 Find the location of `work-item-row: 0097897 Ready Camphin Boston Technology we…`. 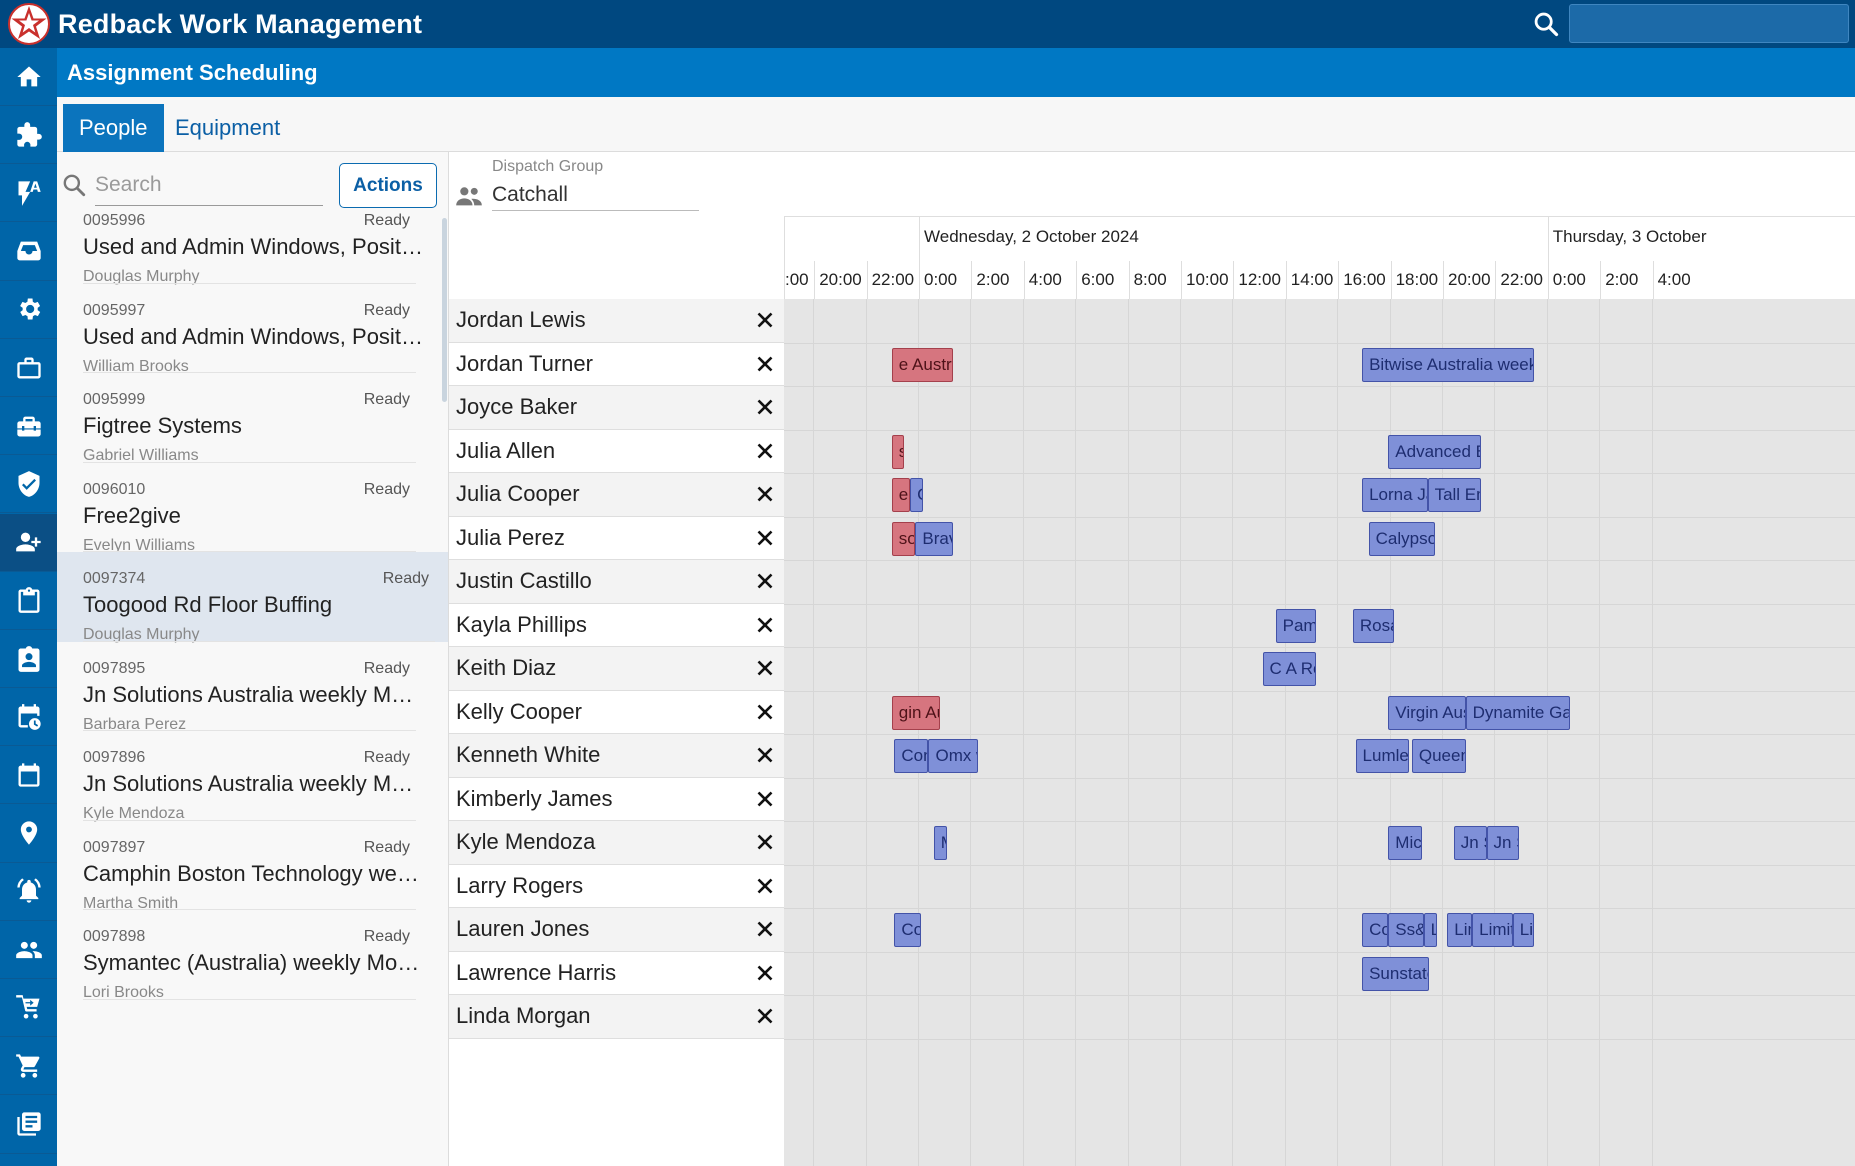

work-item-row: 0097897 Ready Camphin Boston Technology we… is located at coordinates (243, 866).